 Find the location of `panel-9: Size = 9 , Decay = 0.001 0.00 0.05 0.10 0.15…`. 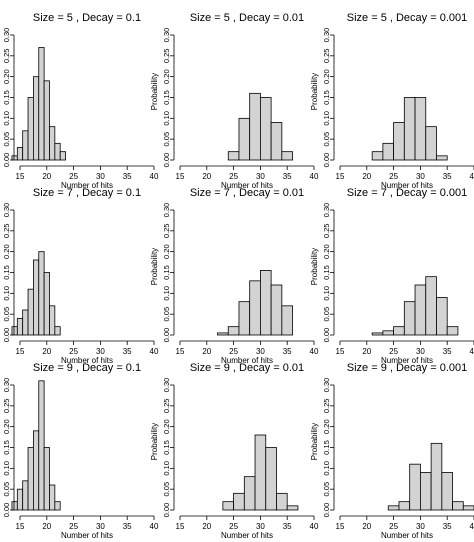

panel-9: Size = 9 , Decay = 0.001 0.00 0.05 0.10 0.15… is located at coordinates (392, 451).